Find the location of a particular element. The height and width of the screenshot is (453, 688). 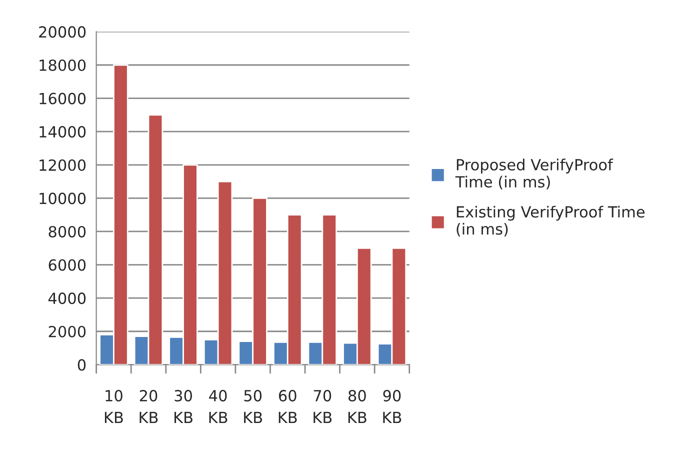

y-tick-label: 6000 is located at coordinates (67, 265).